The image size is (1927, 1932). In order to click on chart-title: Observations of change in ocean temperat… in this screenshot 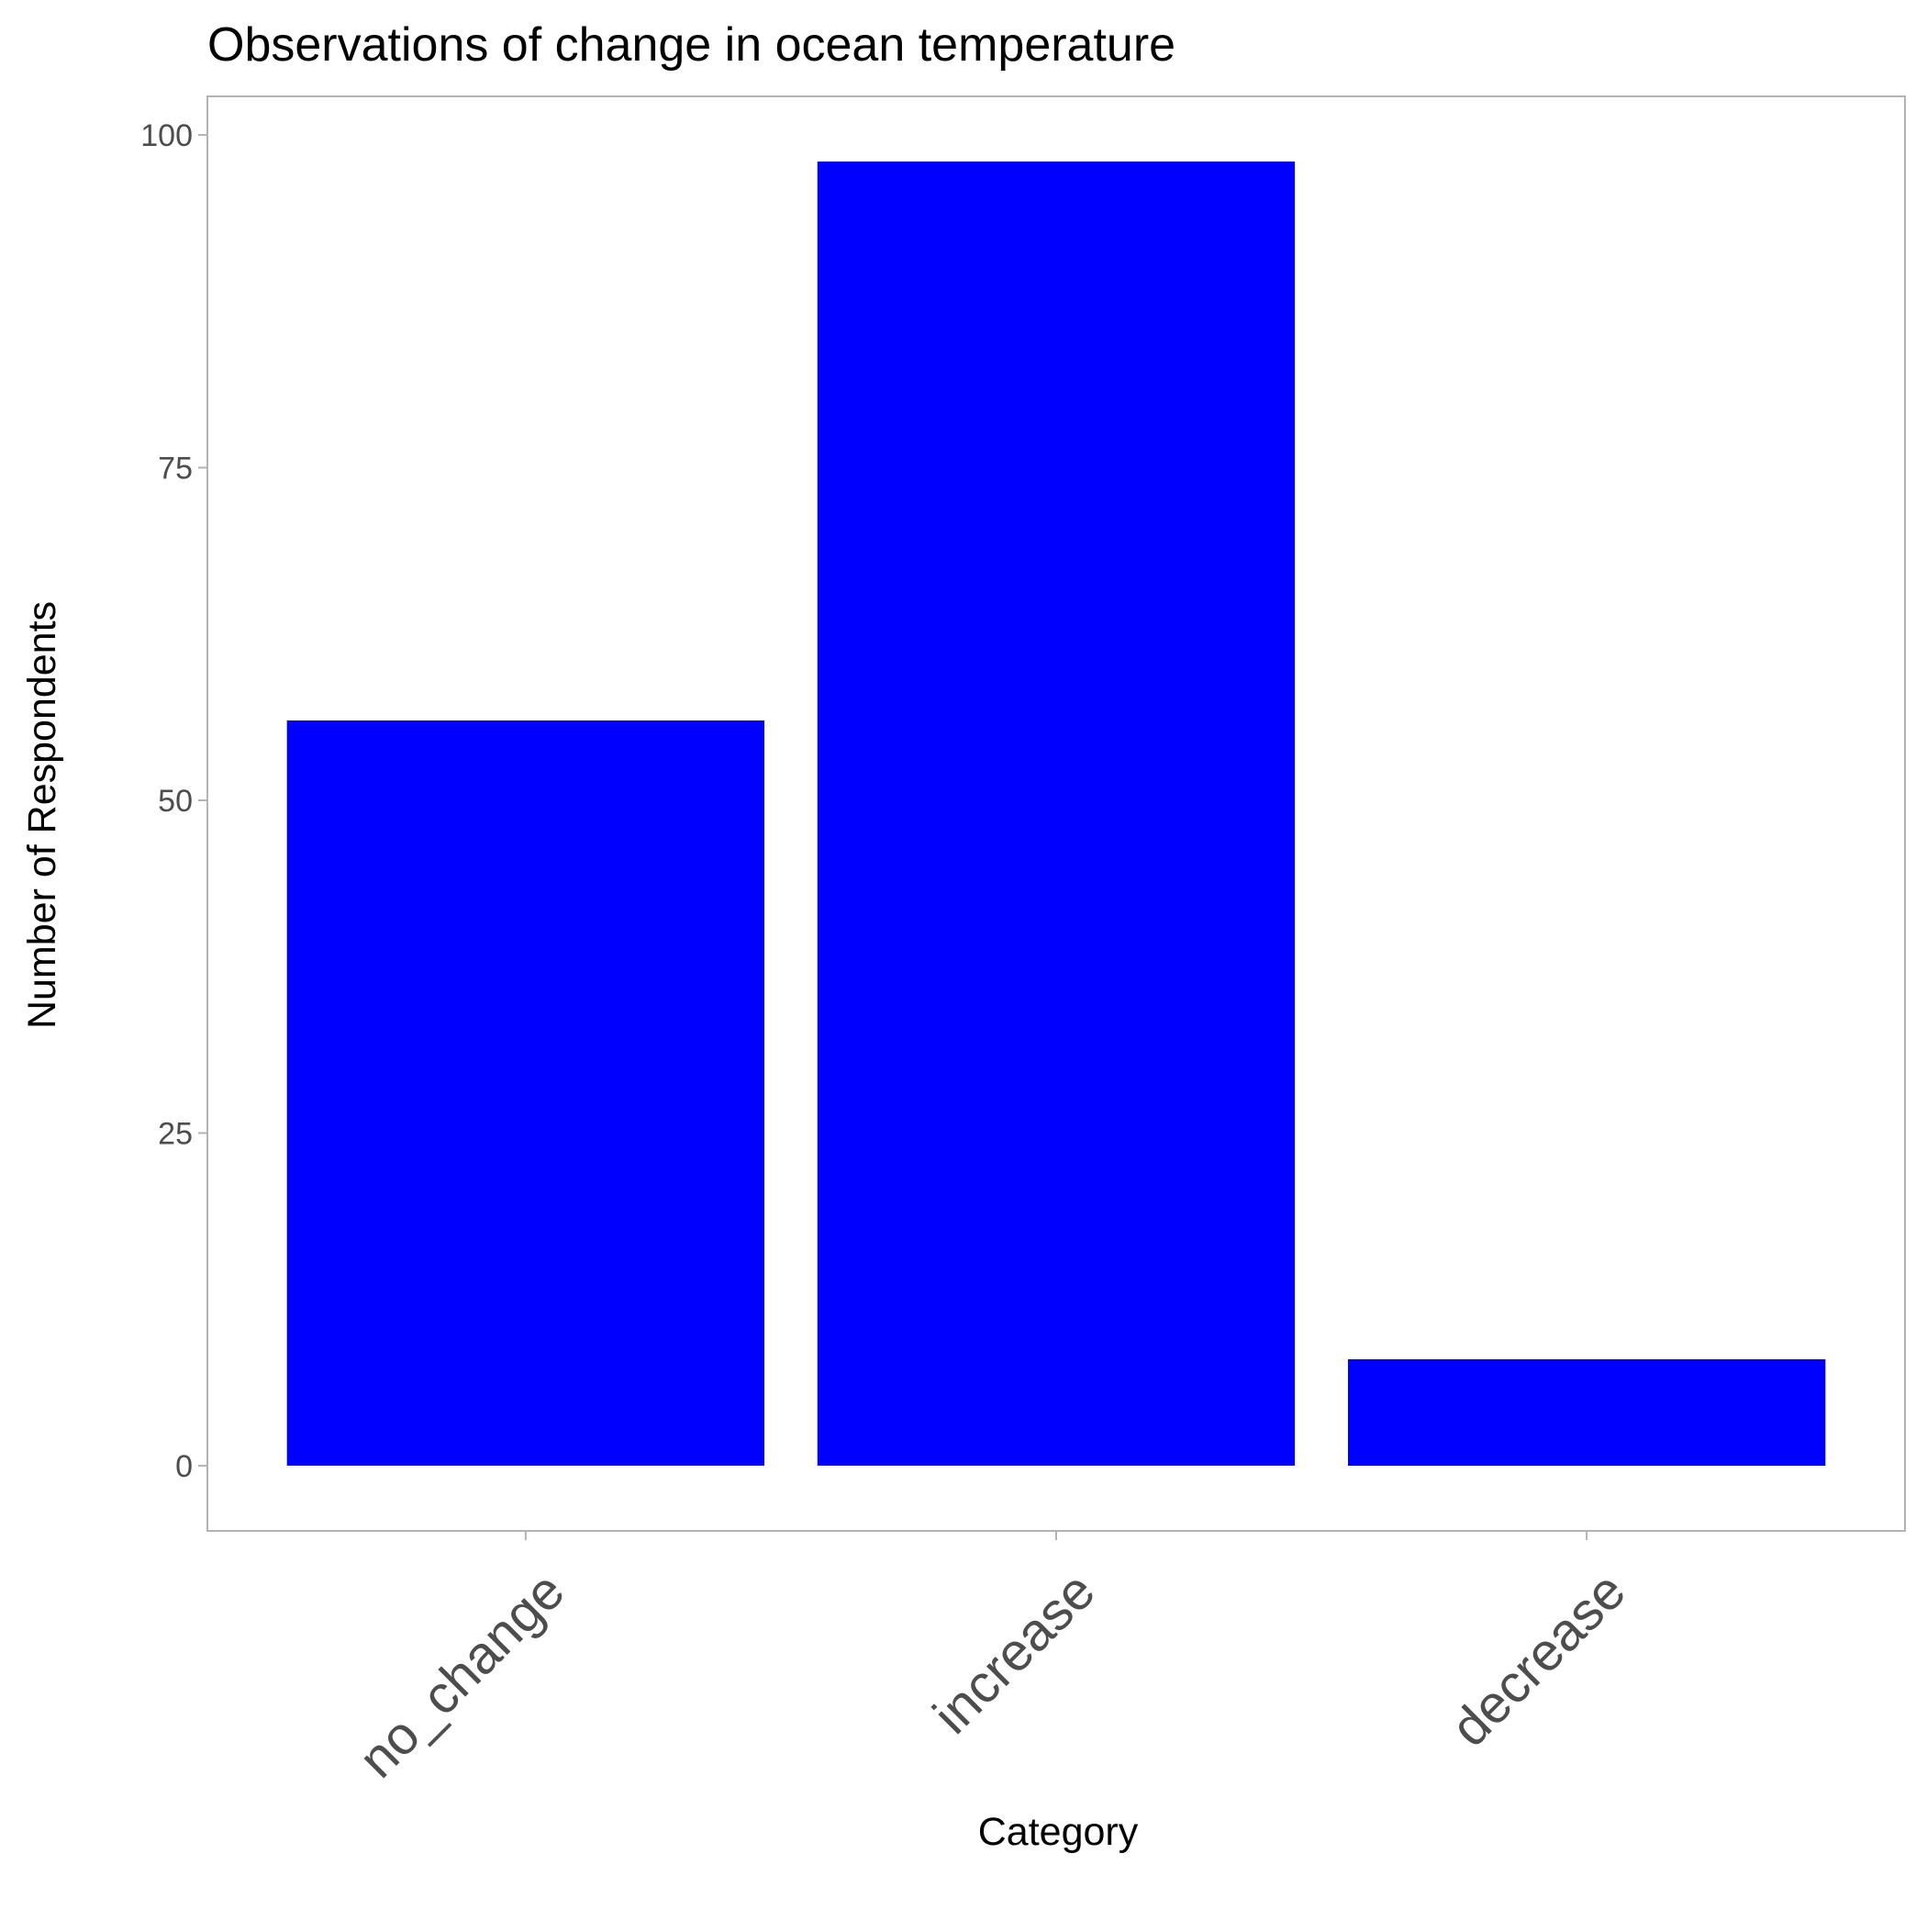, I will do `click(691, 45)`.